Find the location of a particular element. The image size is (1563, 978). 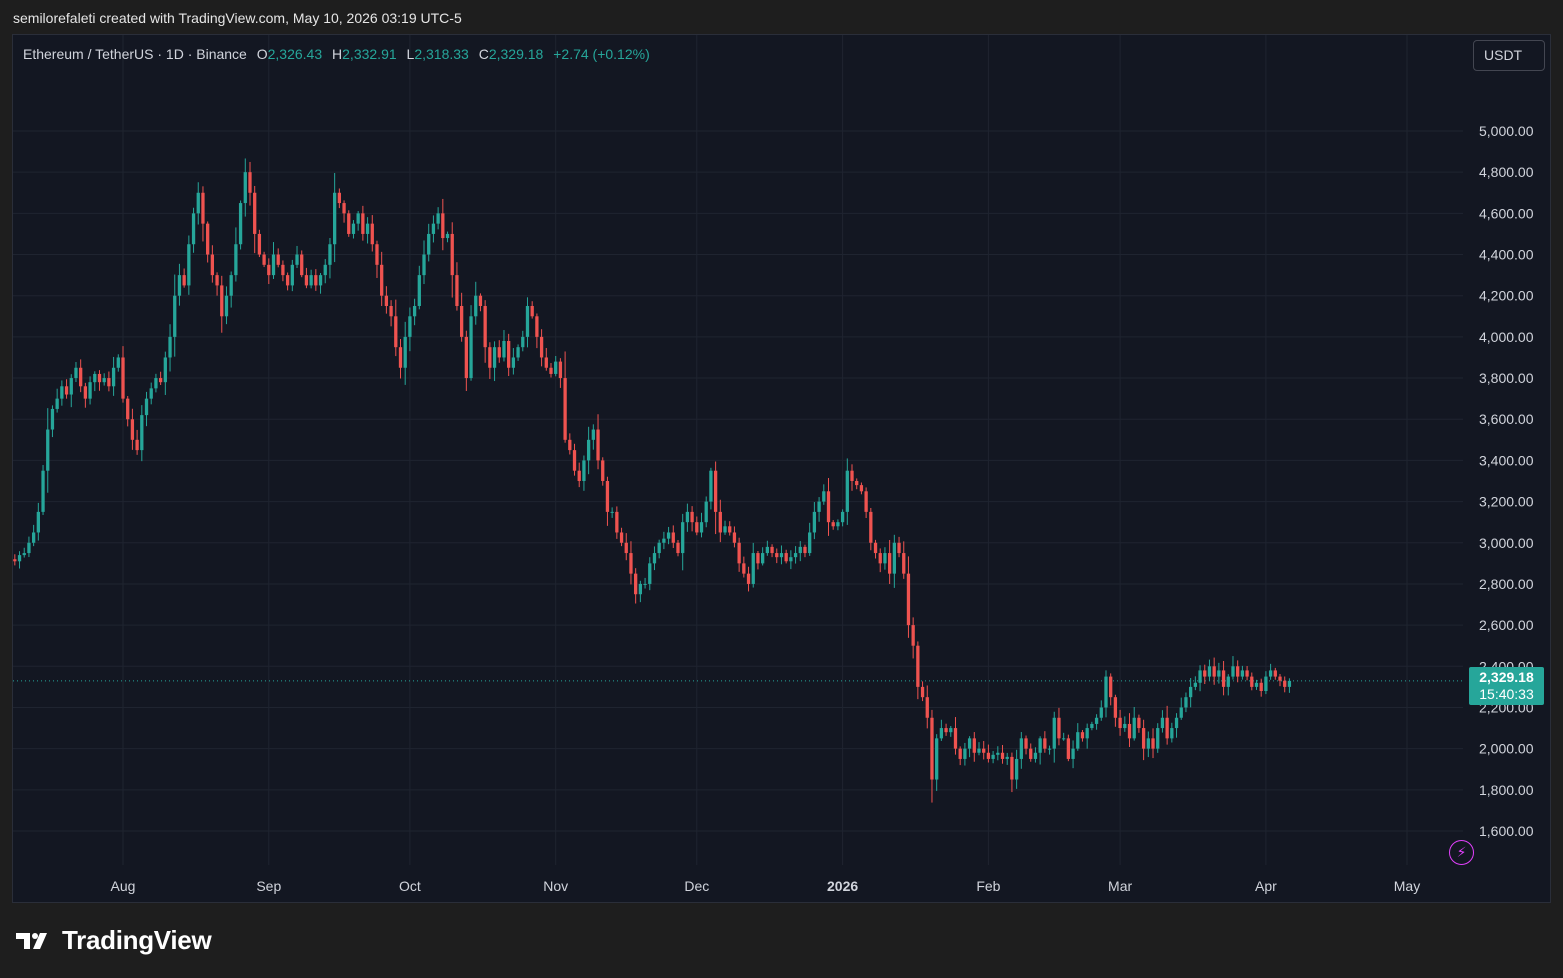

price-tick-label: 2,600.00 is located at coordinates (1506, 625).